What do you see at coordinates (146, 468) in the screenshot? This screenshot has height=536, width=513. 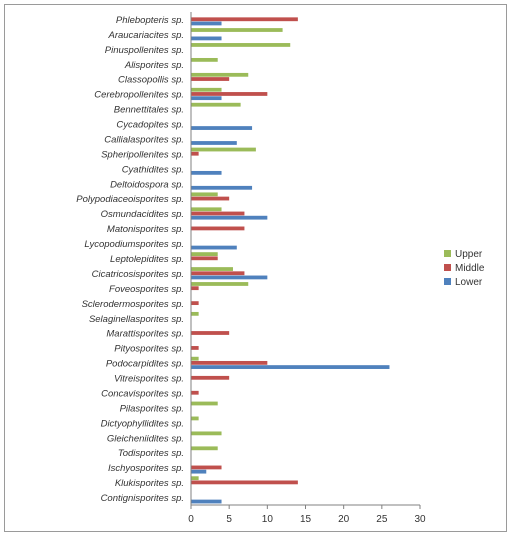 I see `category-label: Ischyosporites sp.` at bounding box center [146, 468].